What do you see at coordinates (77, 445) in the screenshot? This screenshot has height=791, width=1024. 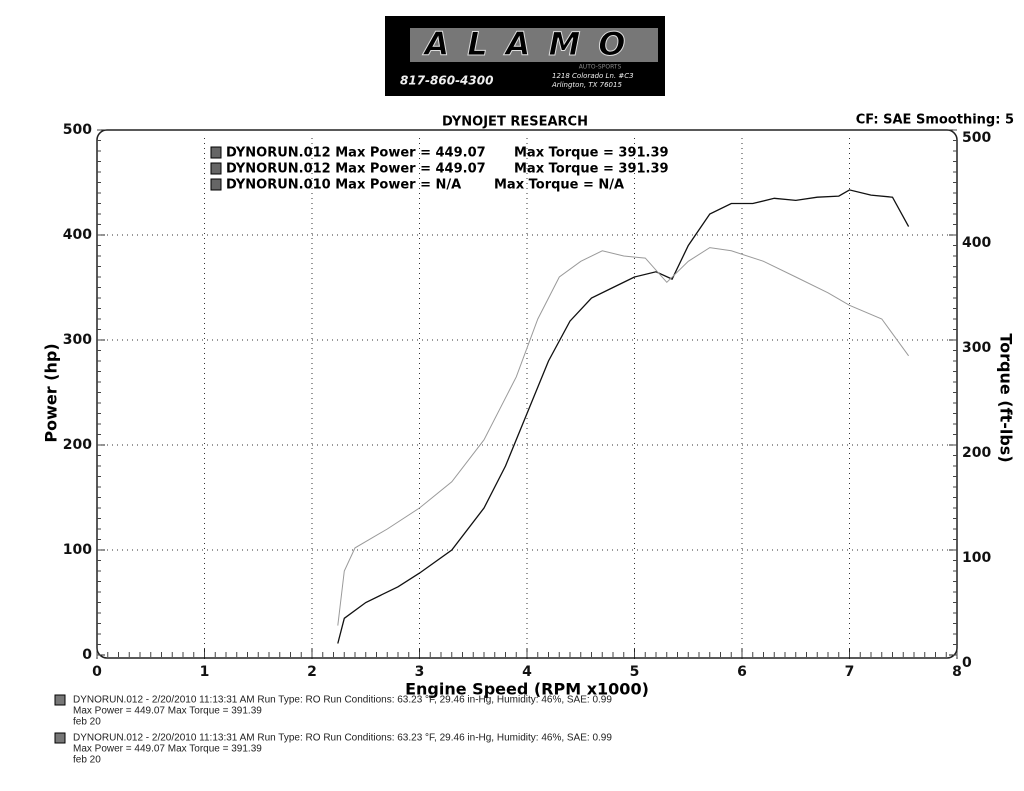 I see `y-tick-label: 200` at bounding box center [77, 445].